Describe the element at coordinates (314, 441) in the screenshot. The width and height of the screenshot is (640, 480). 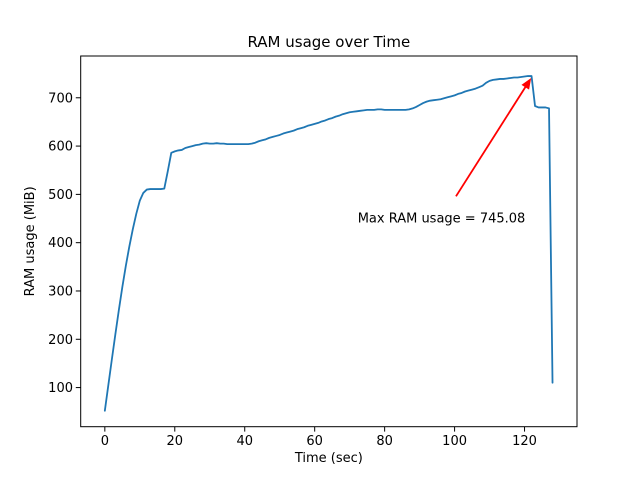
I see `x-tick-label: 60` at that location.